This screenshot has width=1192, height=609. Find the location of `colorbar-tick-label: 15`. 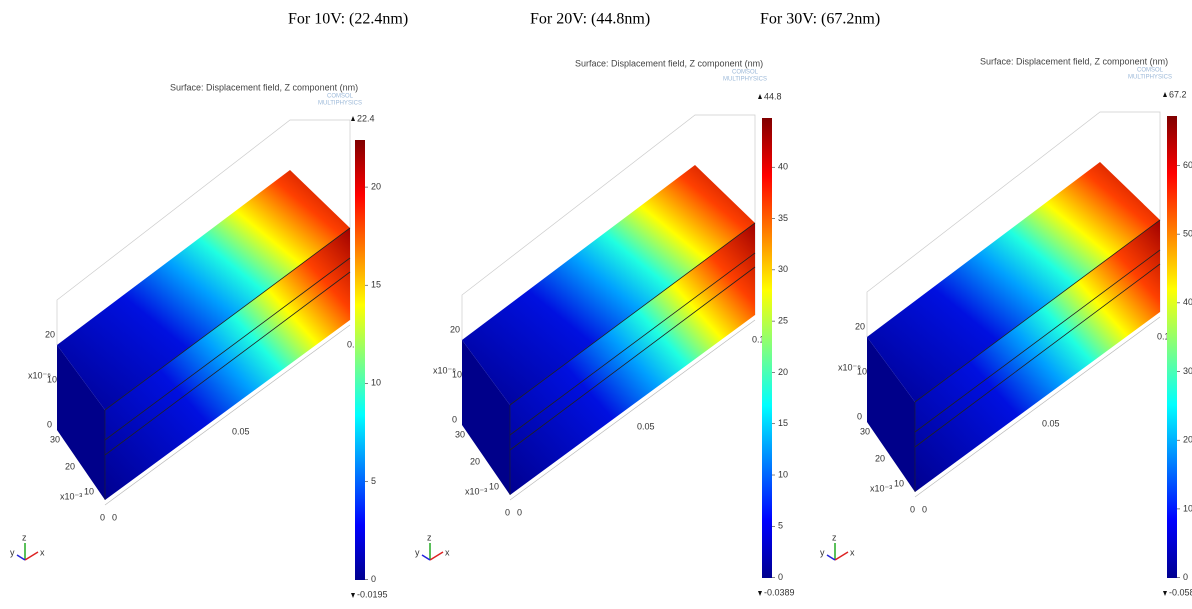

colorbar-tick-label: 15 is located at coordinates (376, 285).